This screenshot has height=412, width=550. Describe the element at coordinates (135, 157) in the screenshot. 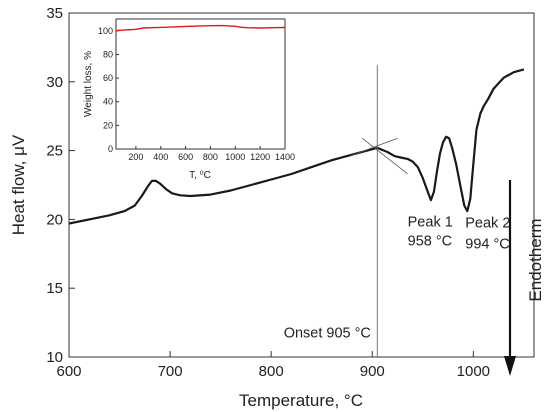

I see `x-tick-label: 200` at that location.